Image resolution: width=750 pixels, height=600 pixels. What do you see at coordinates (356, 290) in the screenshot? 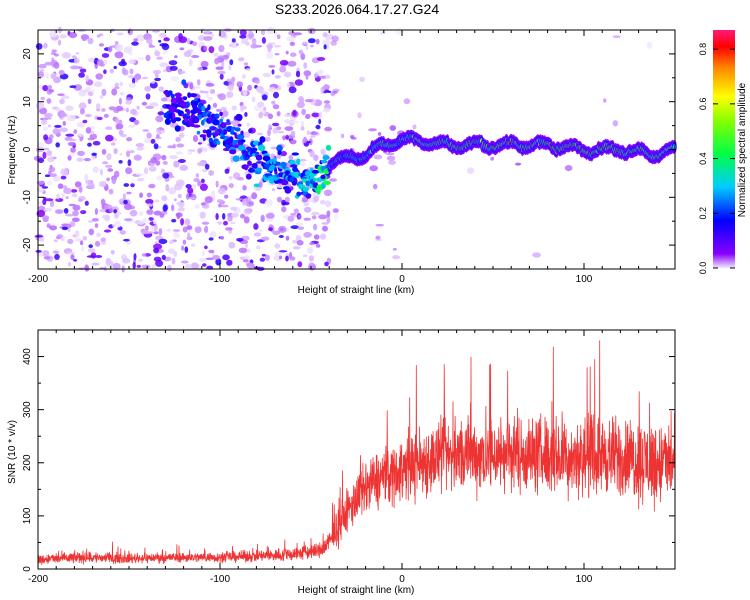
I see `spectrogram-x-axis-label: Height of straight line (km)` at bounding box center [356, 290].